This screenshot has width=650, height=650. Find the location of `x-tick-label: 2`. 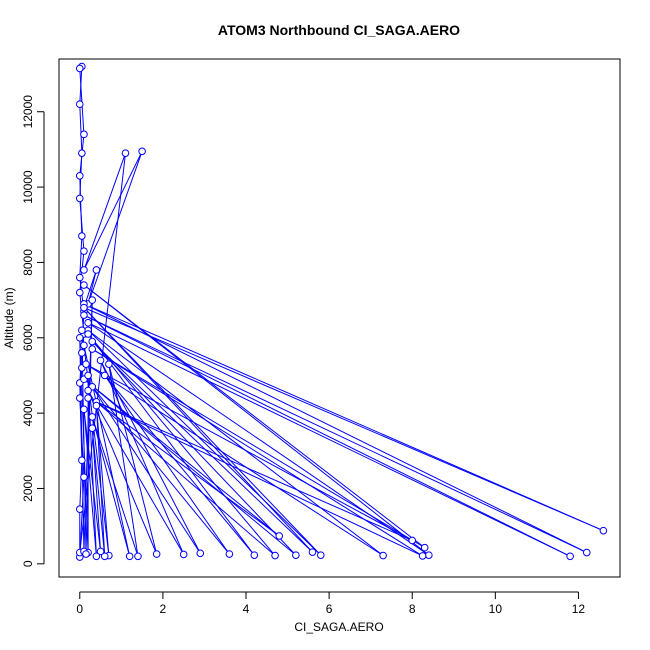

x-tick-label: 2 is located at coordinates (163, 609).